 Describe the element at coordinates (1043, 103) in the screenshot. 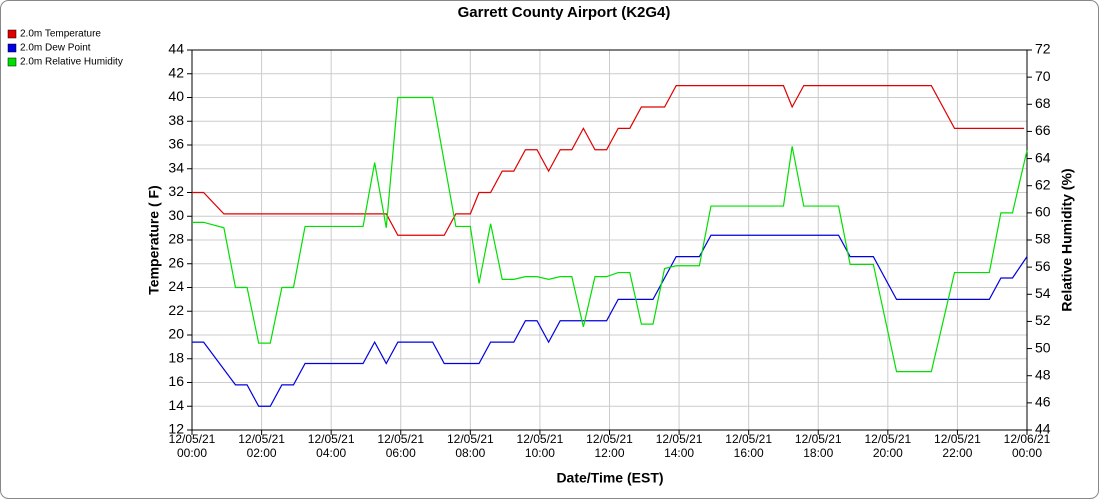

I see `y2-tick-label: 68` at that location.